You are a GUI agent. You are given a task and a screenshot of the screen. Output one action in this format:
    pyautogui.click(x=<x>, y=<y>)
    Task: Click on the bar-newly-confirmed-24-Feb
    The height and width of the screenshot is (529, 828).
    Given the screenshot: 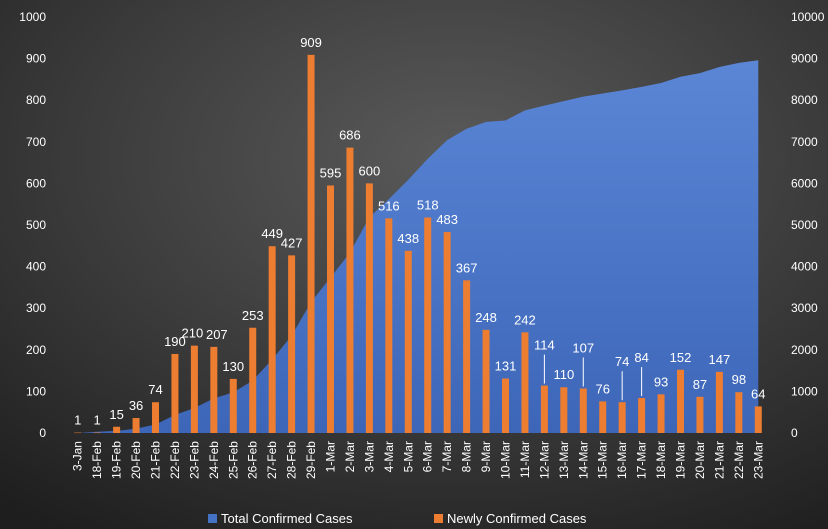 What is the action you would take?
    pyautogui.click(x=214, y=389)
    